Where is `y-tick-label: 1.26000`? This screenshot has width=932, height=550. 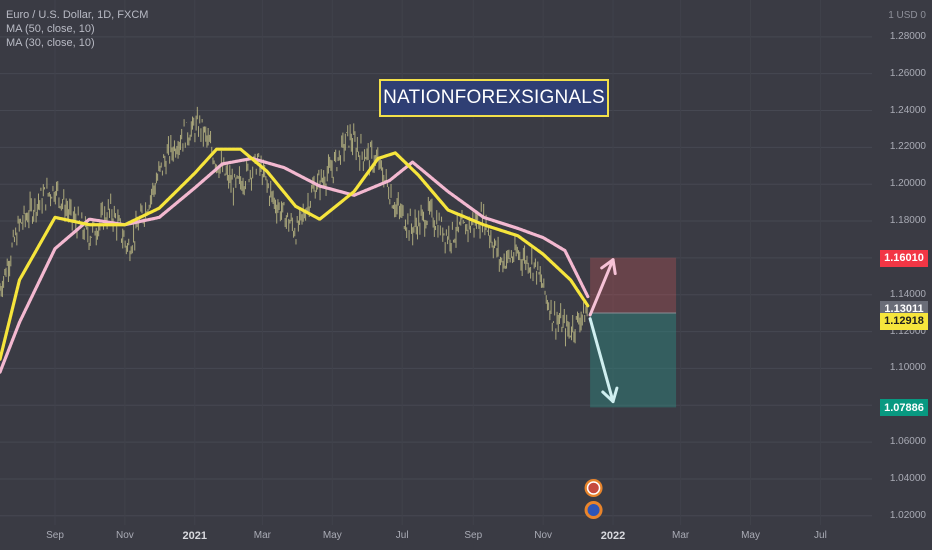 y-tick-label: 1.26000 is located at coordinates (907, 73).